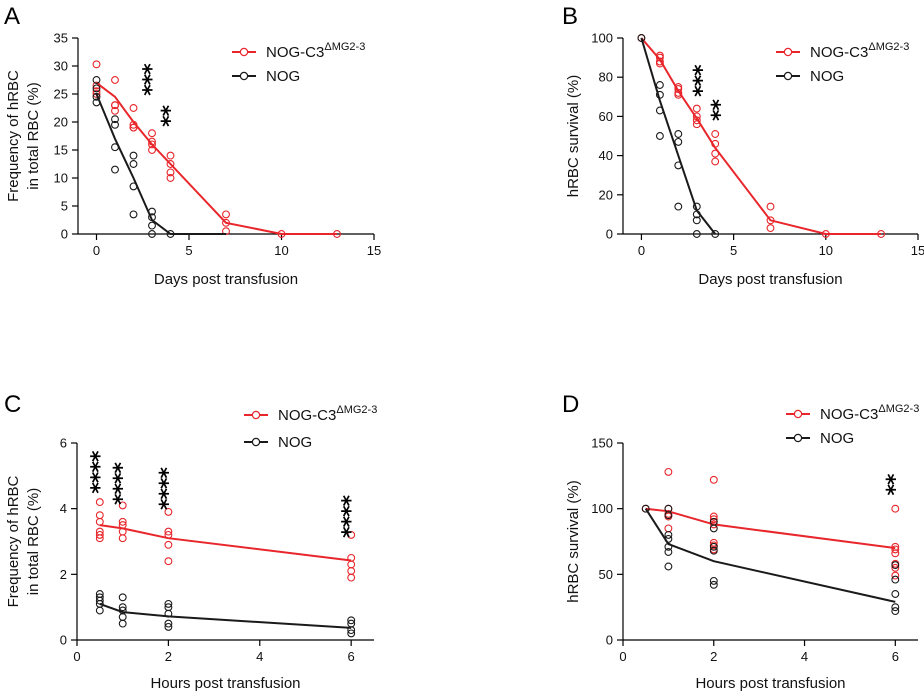 The height and width of the screenshot is (692, 924). I want to click on y-axis-title: Frequency of hRBC, so click(13, 541).